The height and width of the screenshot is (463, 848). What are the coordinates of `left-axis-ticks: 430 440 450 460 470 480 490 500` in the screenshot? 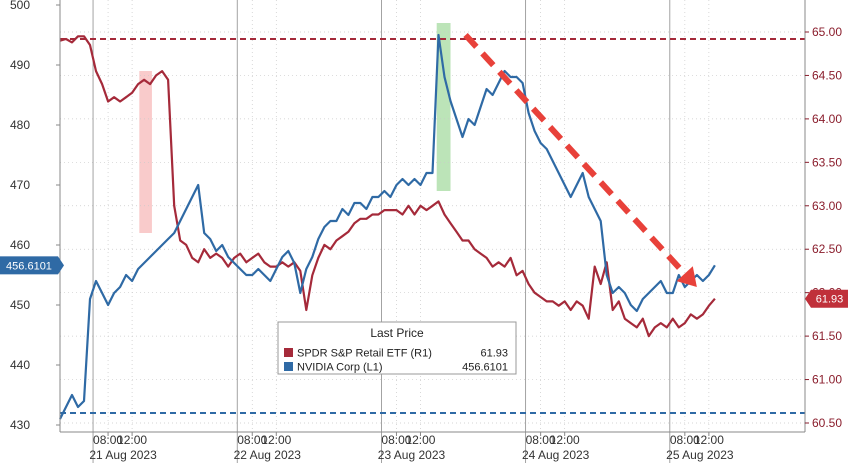 It's located at (35, 216).